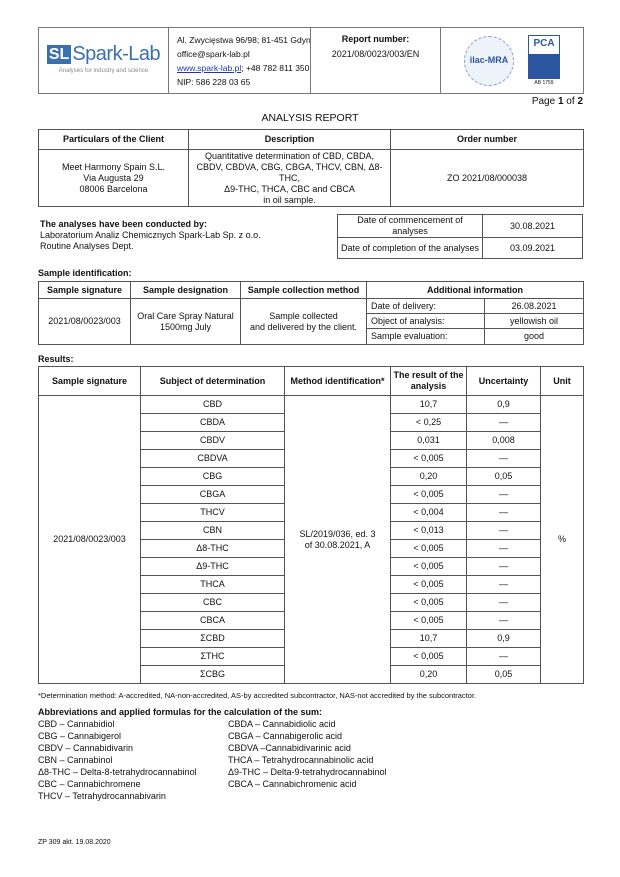  Describe the element at coordinates (425, 336) in the screenshot. I see `info-label: Sample evaluation:` at that location.